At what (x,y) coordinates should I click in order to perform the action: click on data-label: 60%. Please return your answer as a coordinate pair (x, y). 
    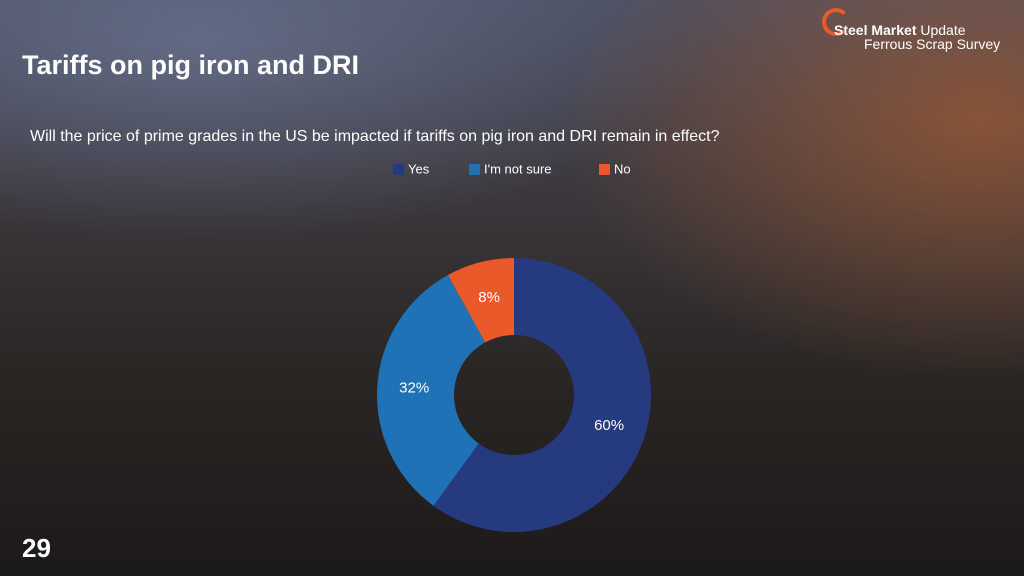
    Looking at the image, I should click on (609, 425).